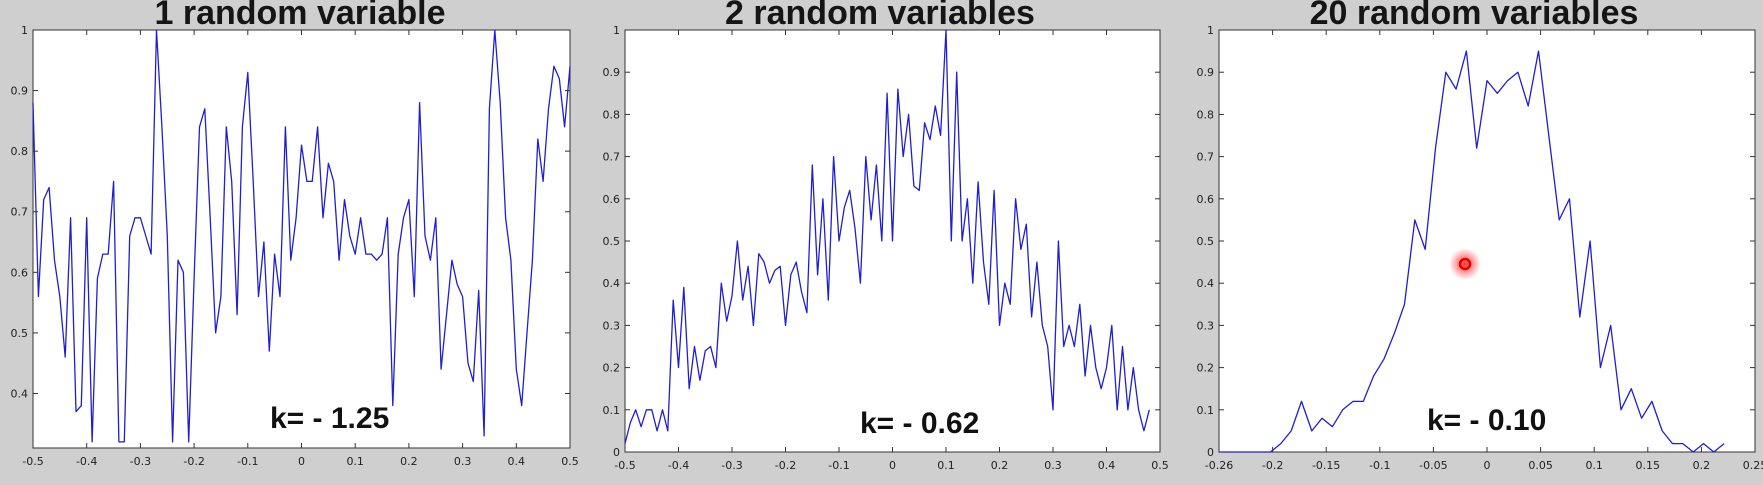 Image resolution: width=1763 pixels, height=485 pixels. I want to click on x-tick-label: 0.25, so click(1753, 465).